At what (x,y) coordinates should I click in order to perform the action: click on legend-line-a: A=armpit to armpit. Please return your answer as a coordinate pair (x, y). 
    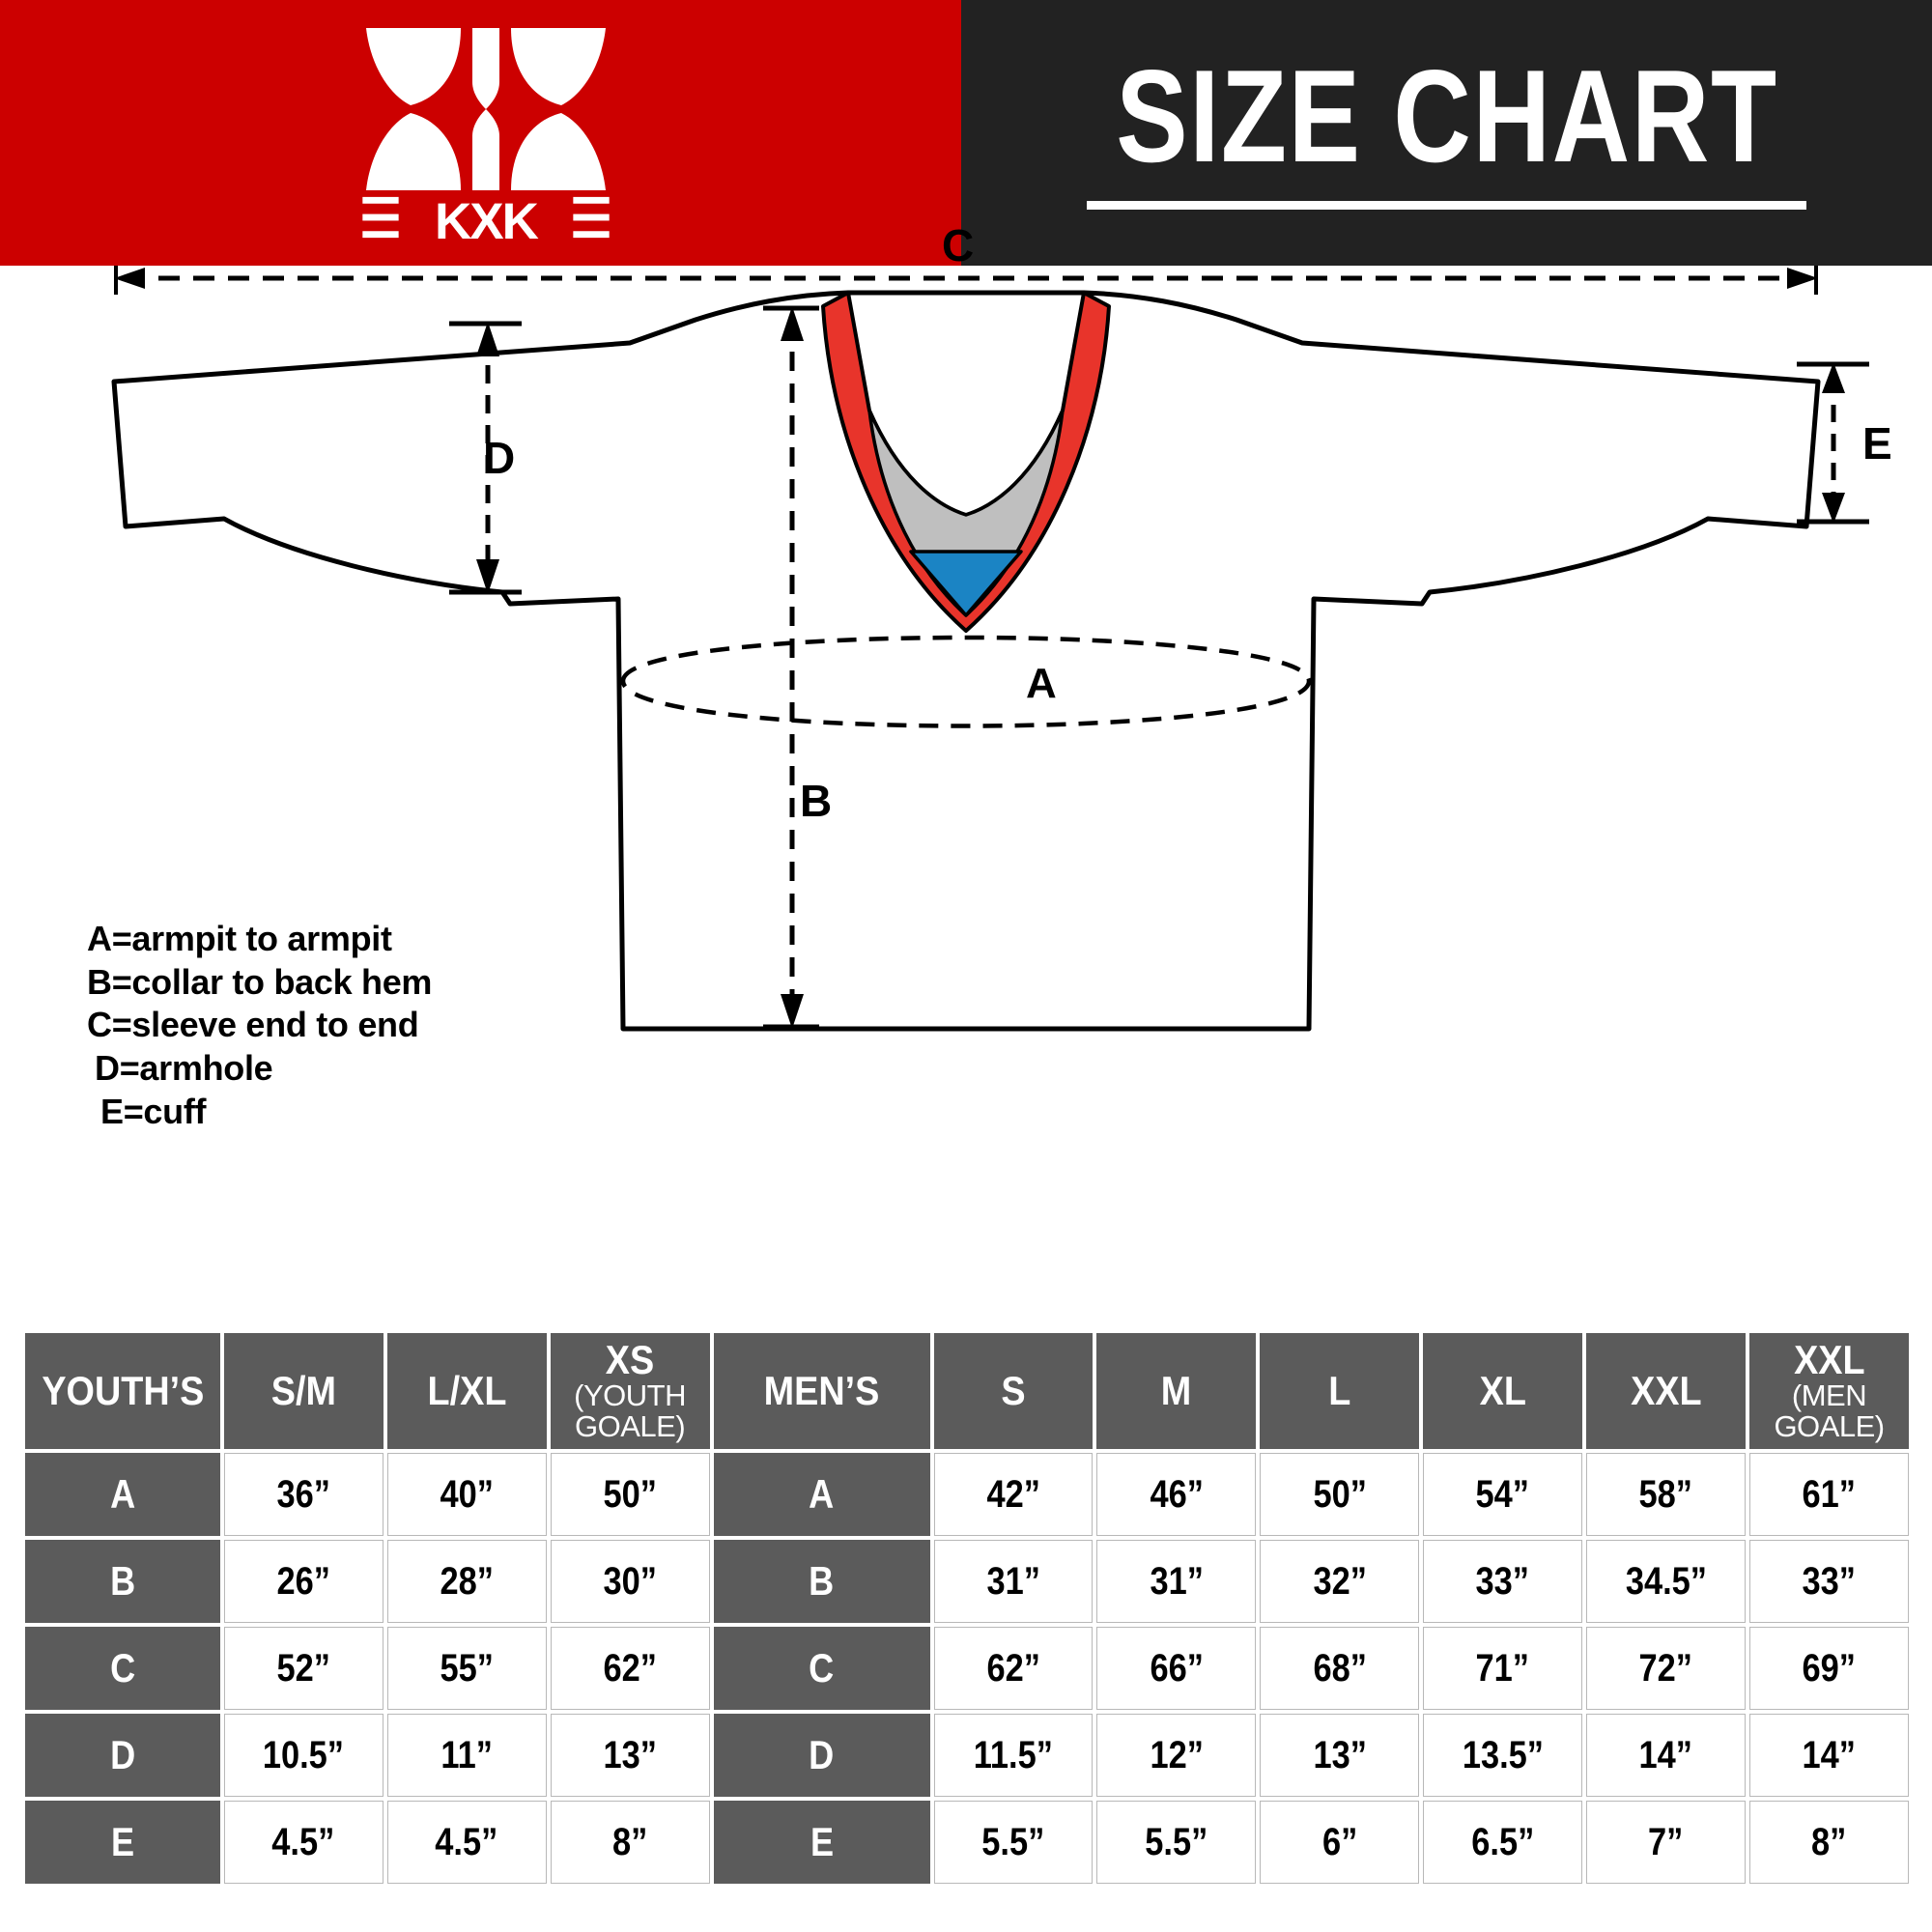
    Looking at the image, I should click on (239, 938).